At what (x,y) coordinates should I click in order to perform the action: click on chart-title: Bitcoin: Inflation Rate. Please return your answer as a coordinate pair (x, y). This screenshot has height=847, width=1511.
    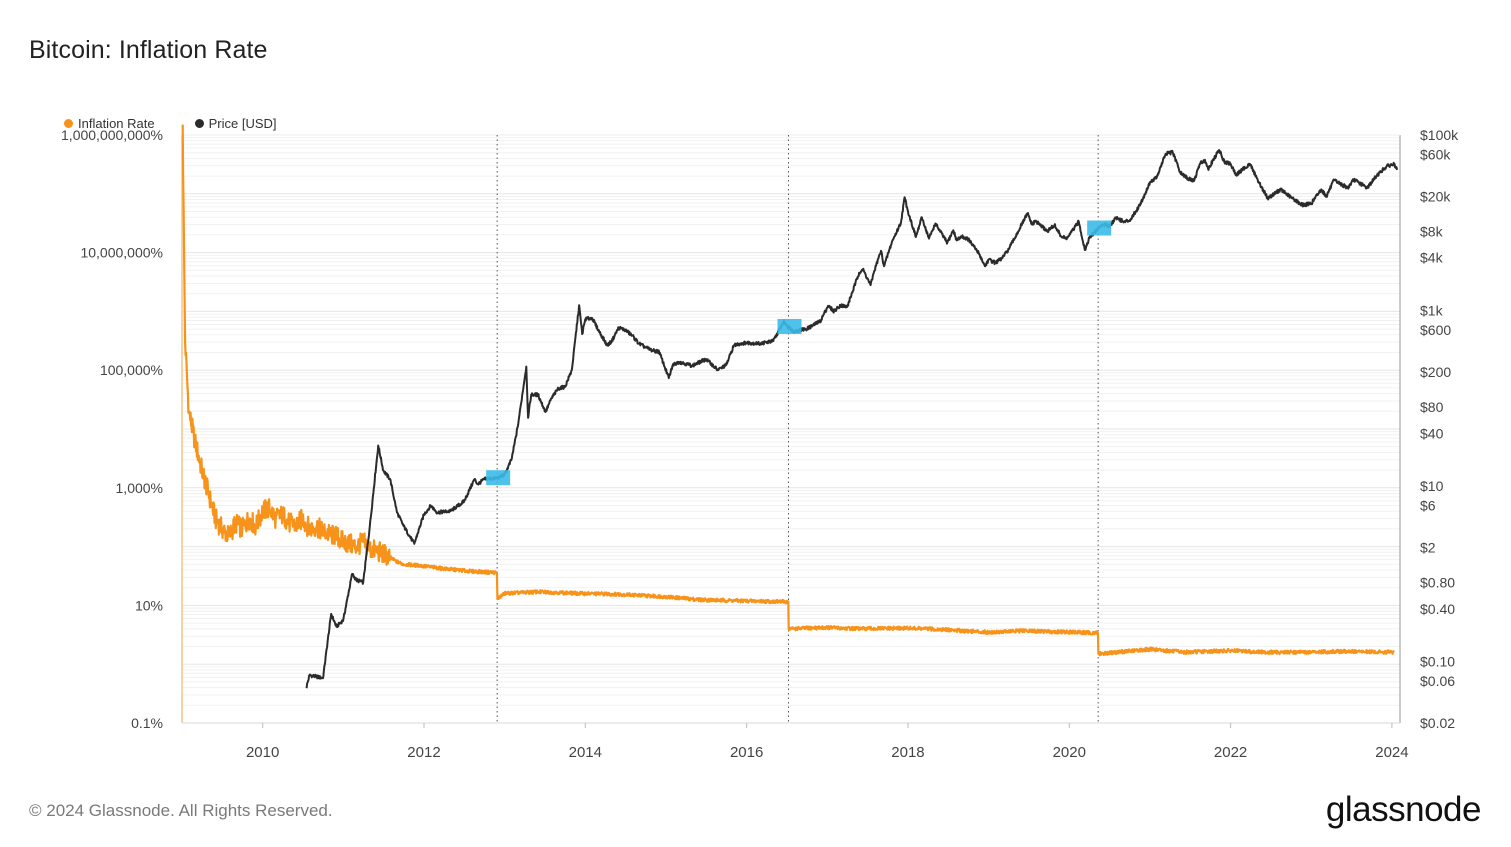
    Looking at the image, I should click on (148, 50).